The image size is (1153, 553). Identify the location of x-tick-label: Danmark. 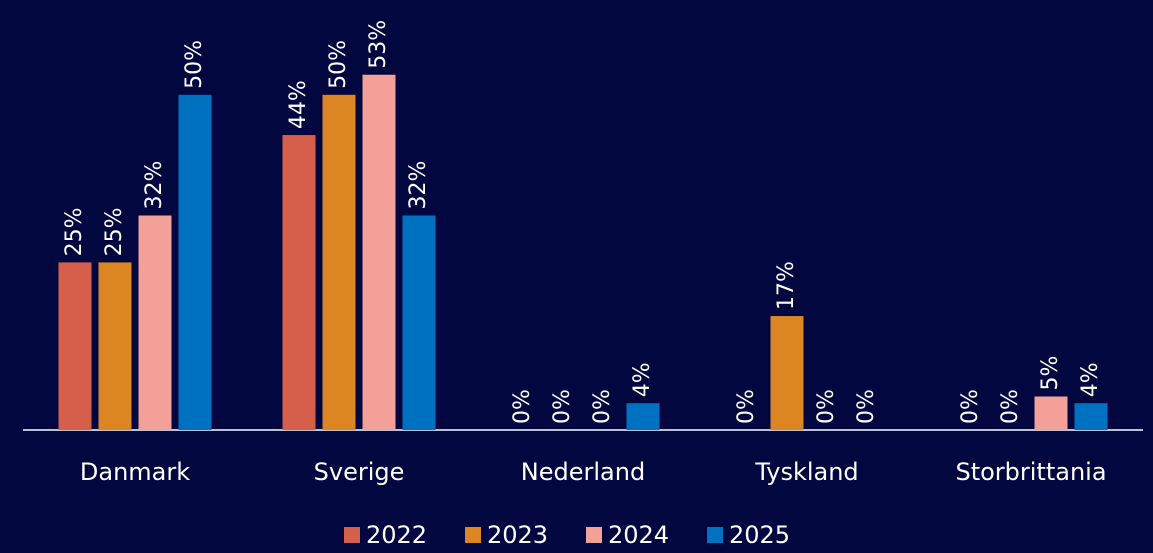
(135, 472).